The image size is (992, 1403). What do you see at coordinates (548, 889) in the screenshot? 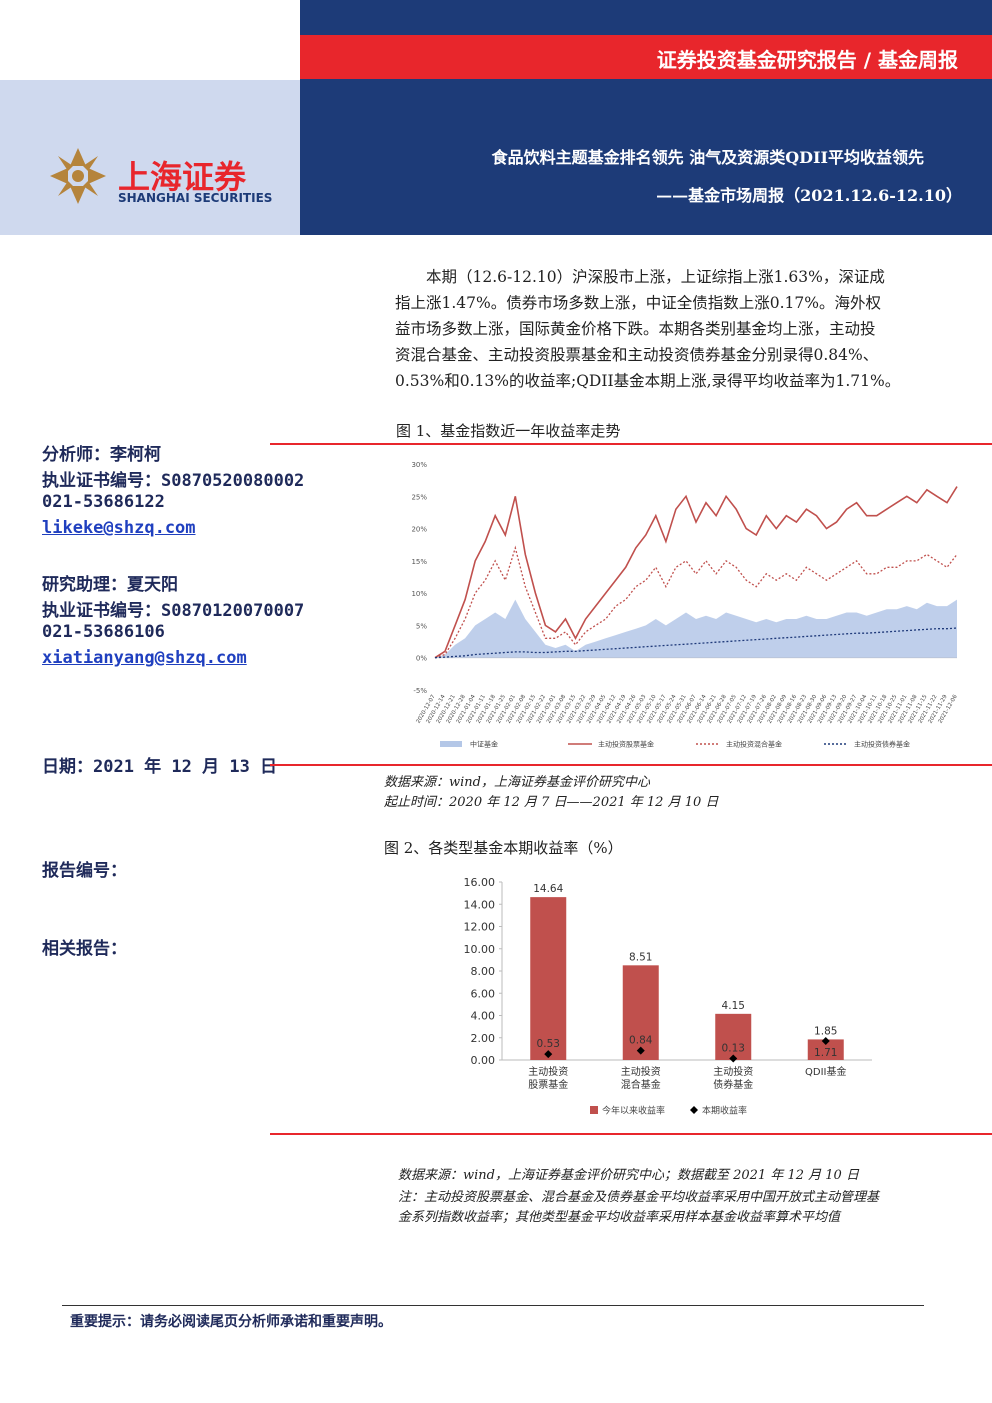
I see `value-label: 14.64` at bounding box center [548, 889].